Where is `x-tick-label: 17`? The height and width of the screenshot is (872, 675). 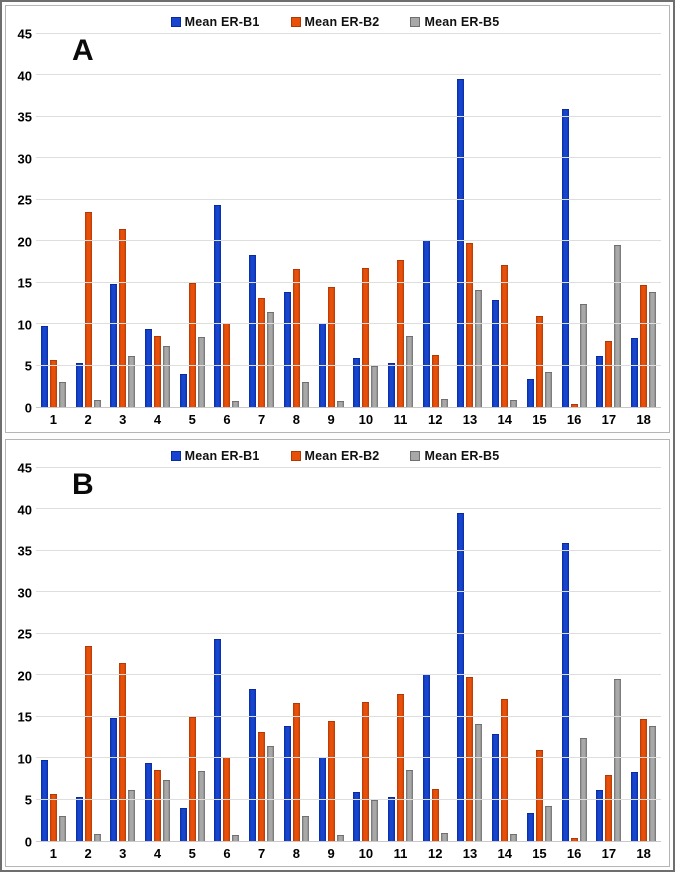
x-tick-label: 17 is located at coordinates (609, 419).